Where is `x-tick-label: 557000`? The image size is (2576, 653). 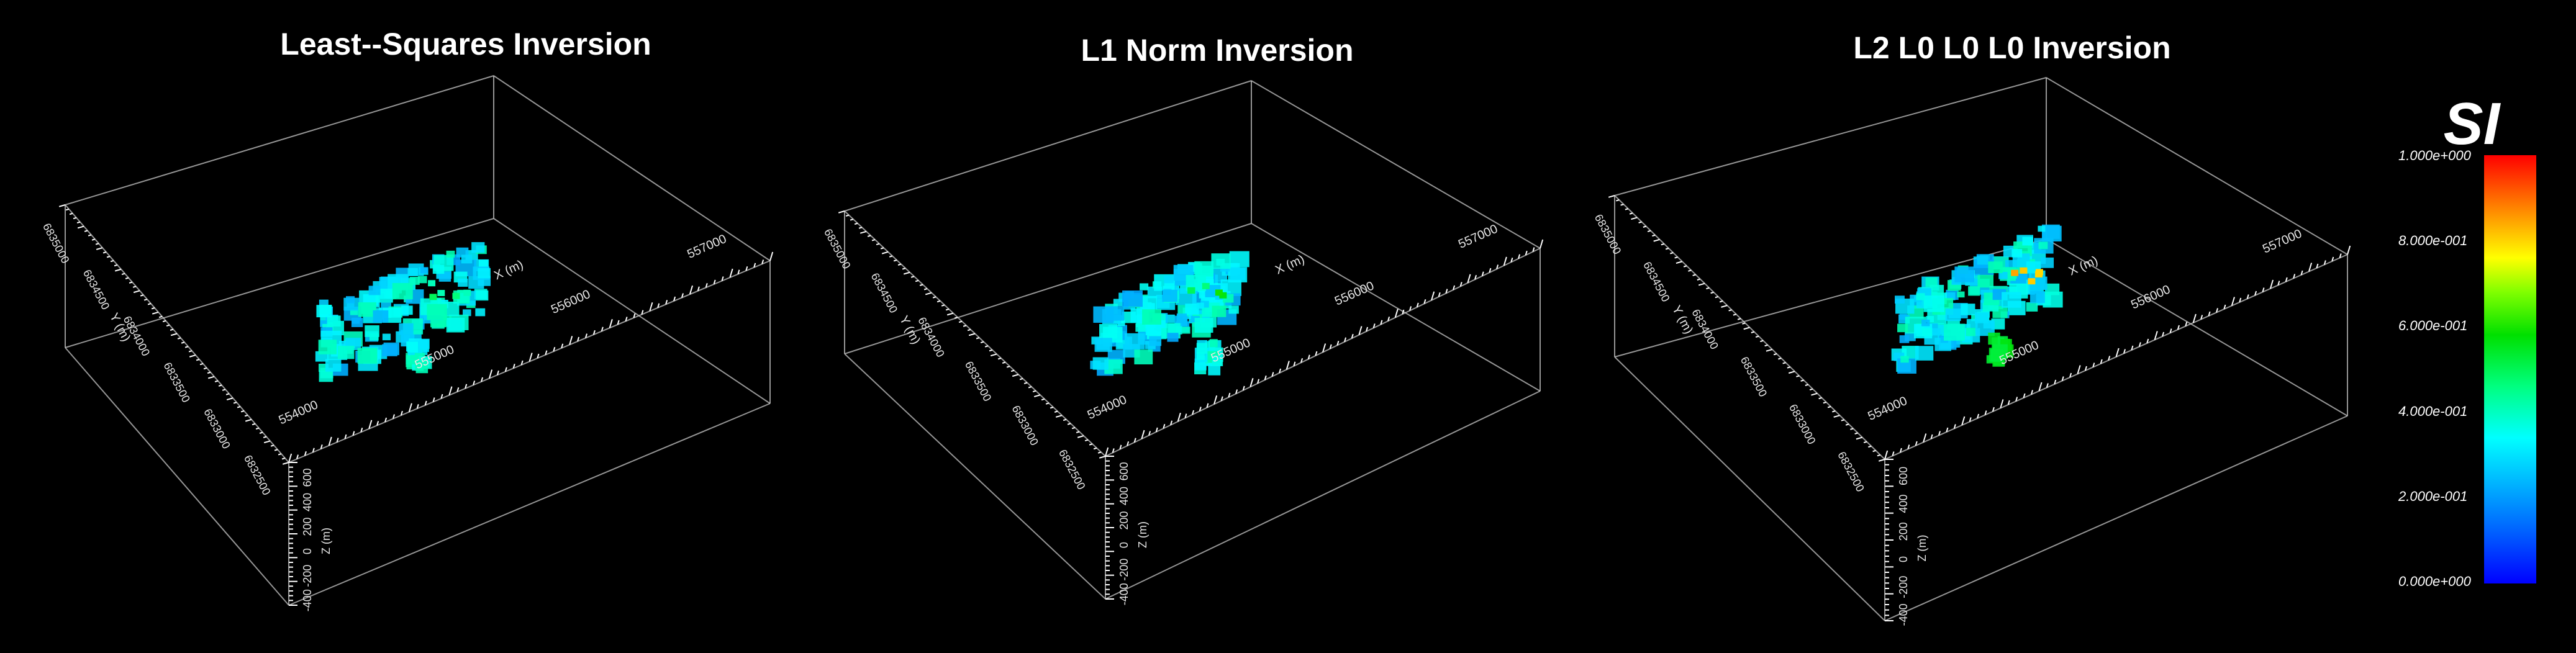 x-tick-label: 557000 is located at coordinates (706, 246).